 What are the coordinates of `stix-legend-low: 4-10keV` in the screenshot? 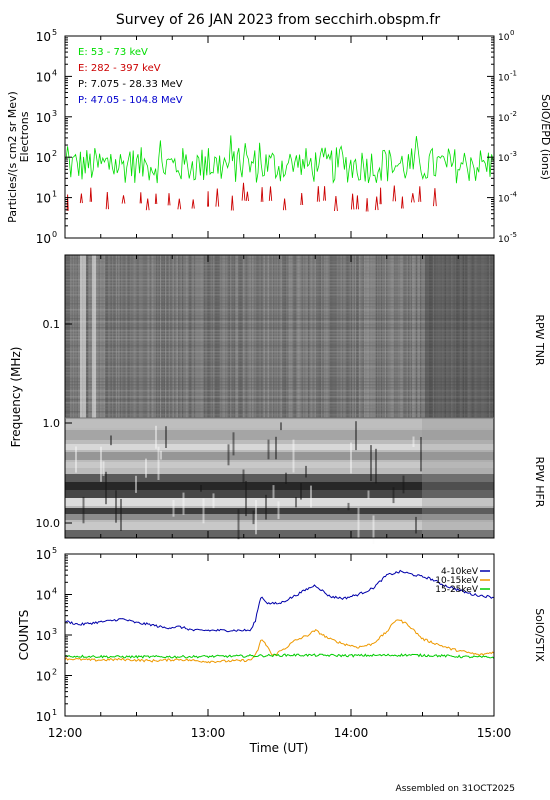 It's located at (460, 572).